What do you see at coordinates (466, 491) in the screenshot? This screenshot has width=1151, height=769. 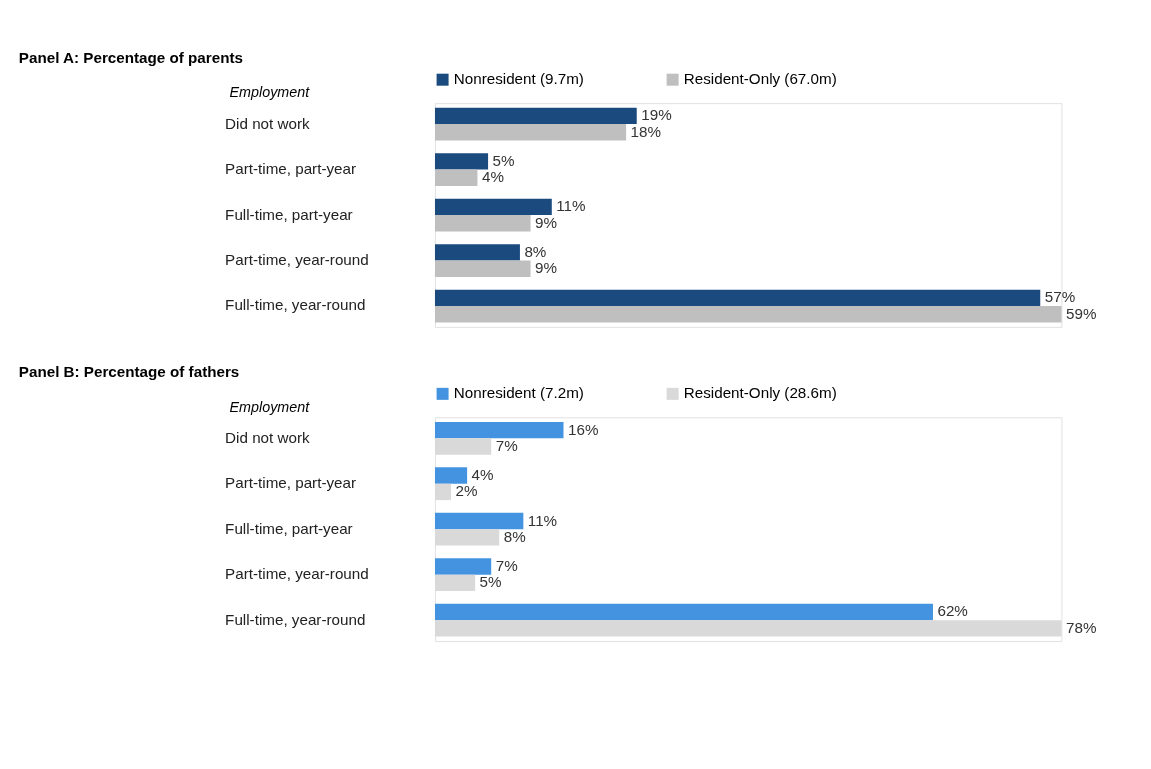 I see `data-label: 2%` at bounding box center [466, 491].